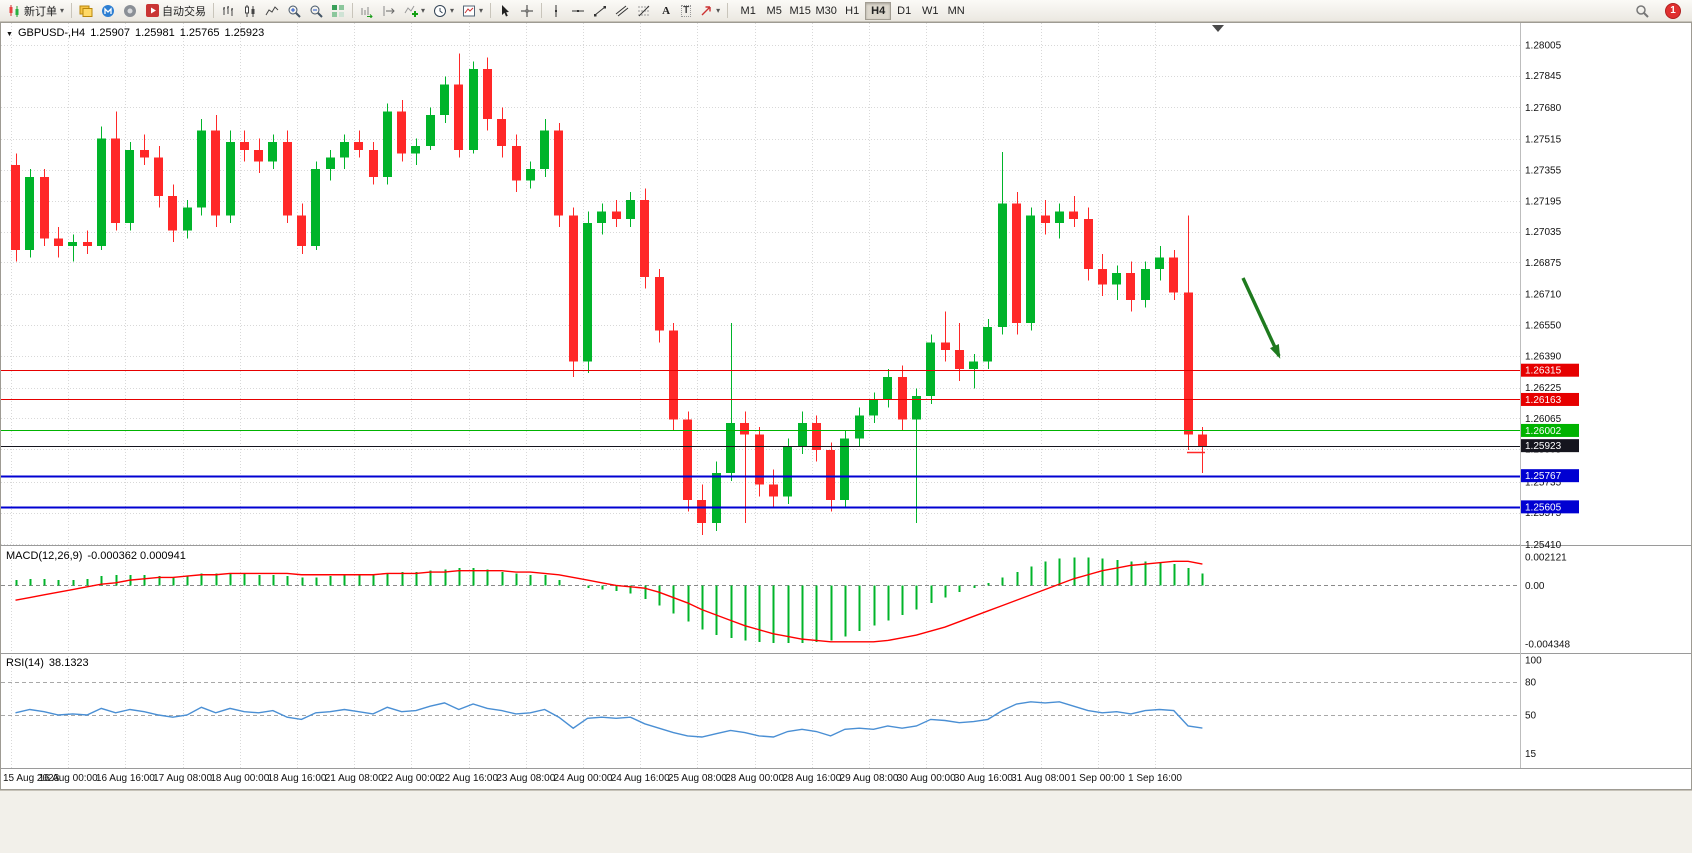 The image size is (1692, 853). I want to click on text-icon: A, so click(666, 10).